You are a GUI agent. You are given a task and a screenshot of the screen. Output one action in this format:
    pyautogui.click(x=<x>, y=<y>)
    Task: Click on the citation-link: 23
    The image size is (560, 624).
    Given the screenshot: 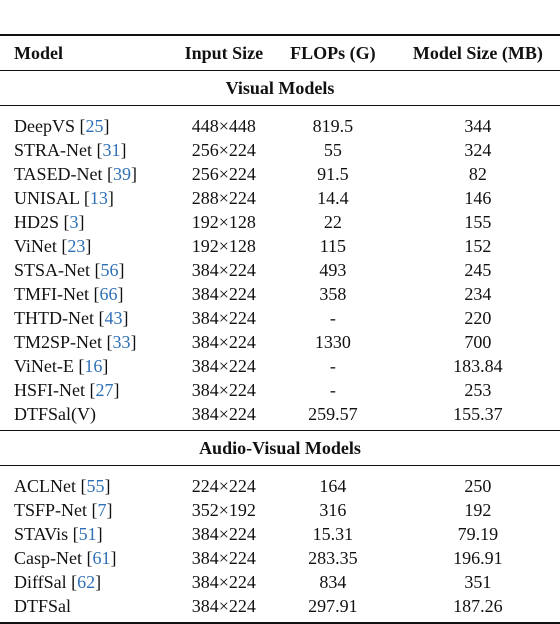 What is the action you would take?
    pyautogui.click(x=76, y=246)
    